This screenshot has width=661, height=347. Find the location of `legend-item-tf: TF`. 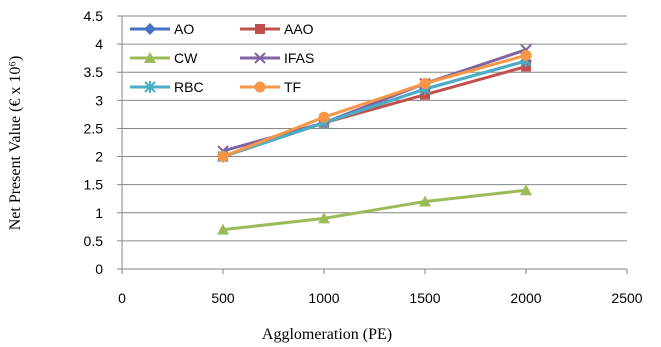

legend-item-tf: TF is located at coordinates (270, 87).